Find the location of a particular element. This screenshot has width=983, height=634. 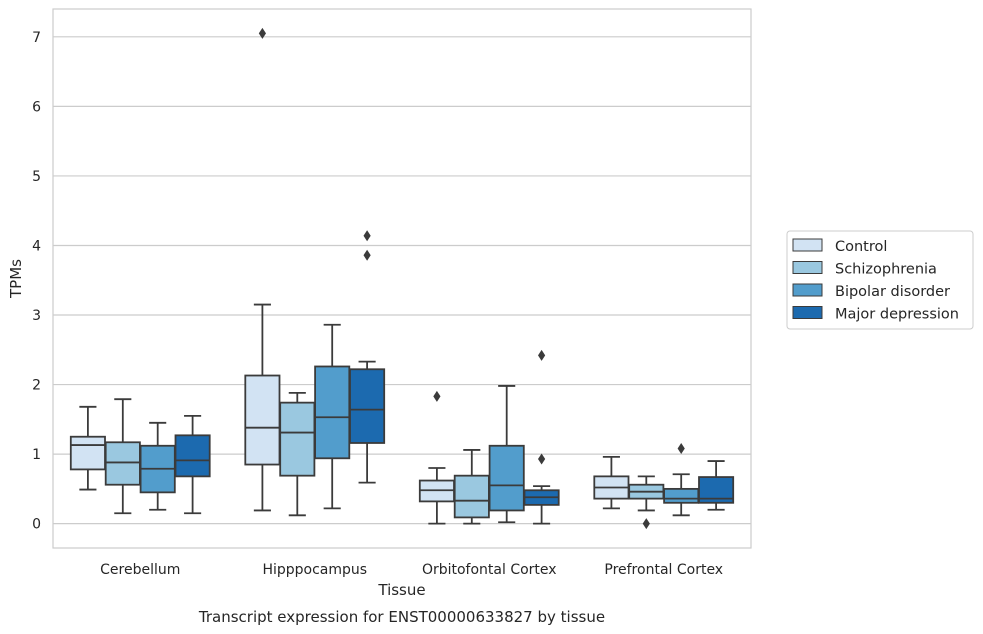

legend-label: Control is located at coordinates (861, 247).